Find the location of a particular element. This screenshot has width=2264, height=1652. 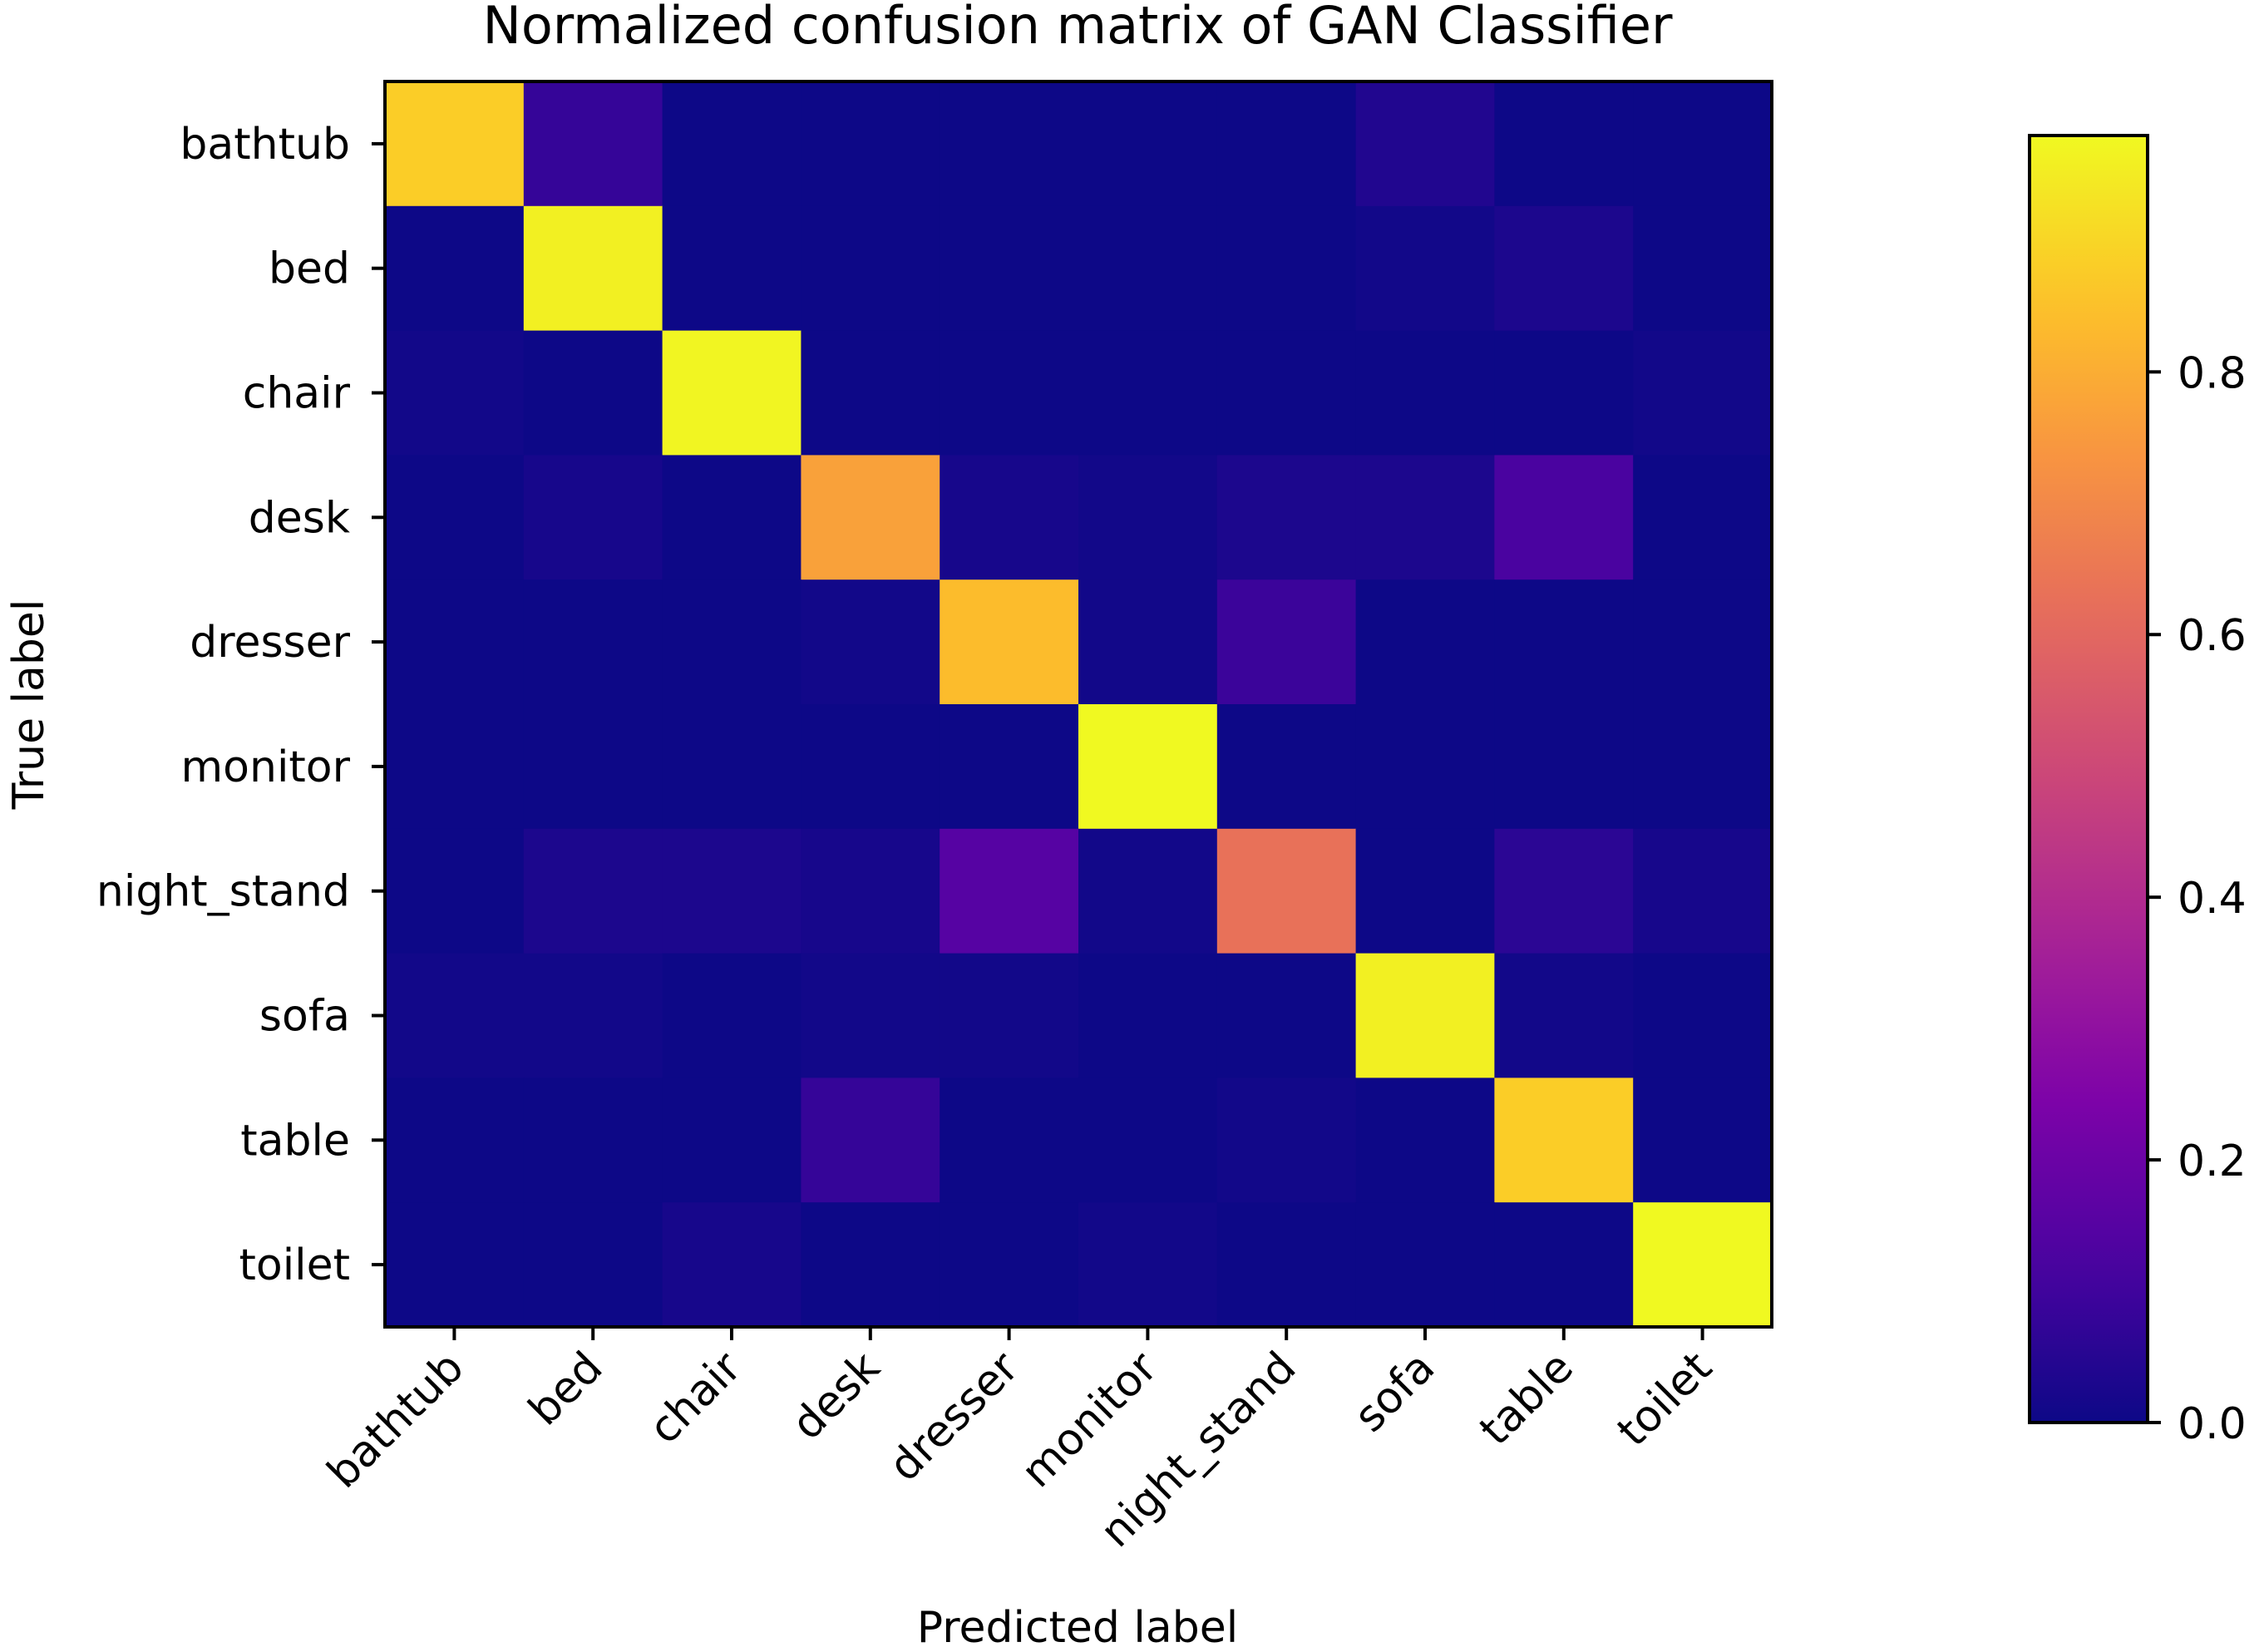

x-axis-label: Predicted label is located at coordinates (1078, 1628).